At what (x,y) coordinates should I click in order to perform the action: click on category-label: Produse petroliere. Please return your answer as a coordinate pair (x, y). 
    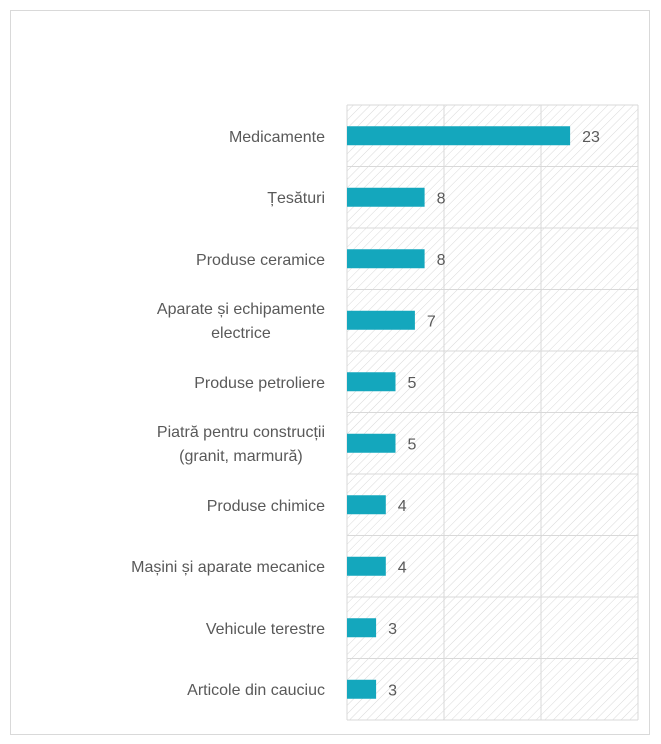
    Looking at the image, I should click on (259, 383).